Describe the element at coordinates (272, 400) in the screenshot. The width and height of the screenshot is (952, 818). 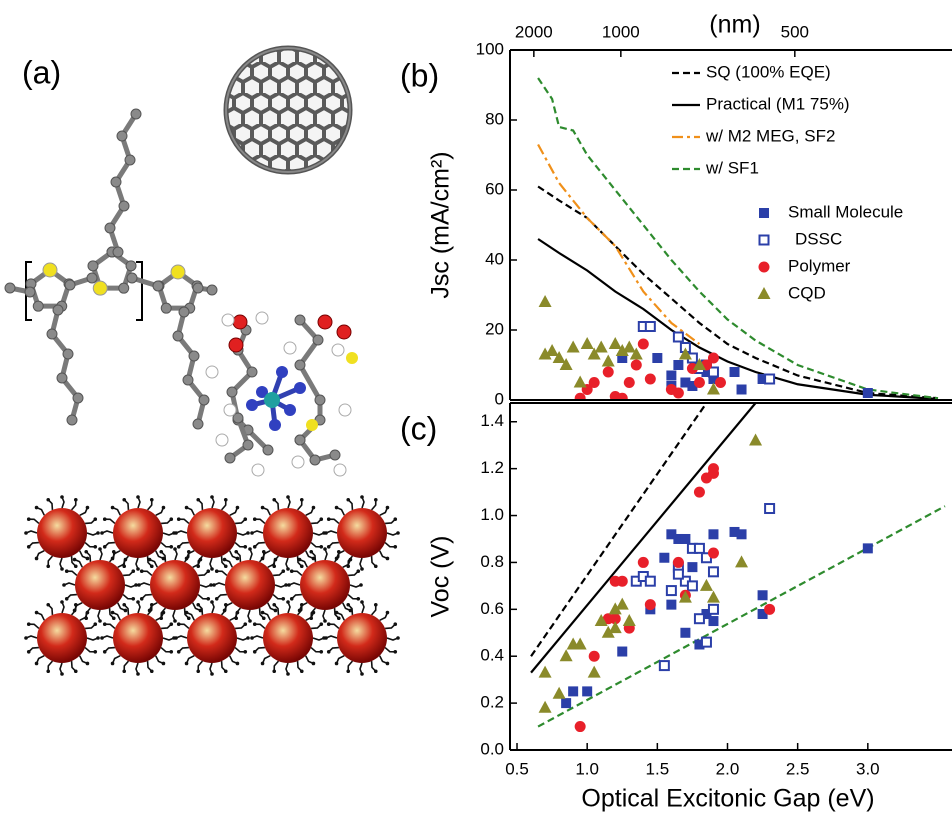
I see `ruthenium` at that location.